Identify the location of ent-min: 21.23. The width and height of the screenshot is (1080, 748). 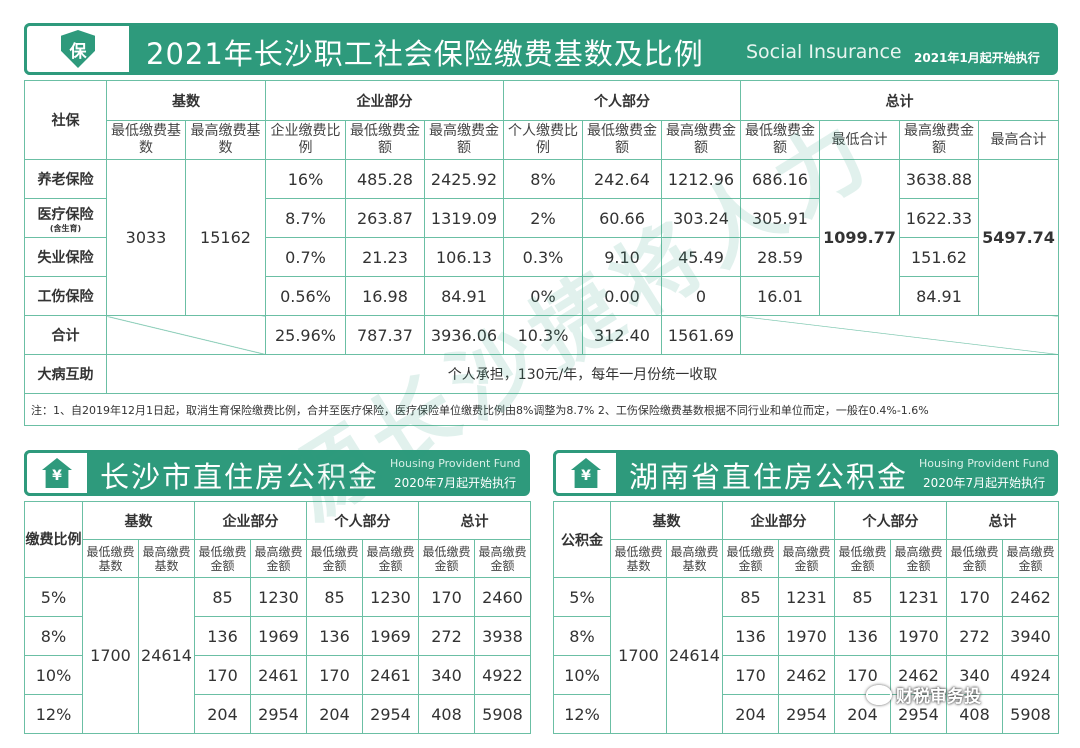
(385, 257).